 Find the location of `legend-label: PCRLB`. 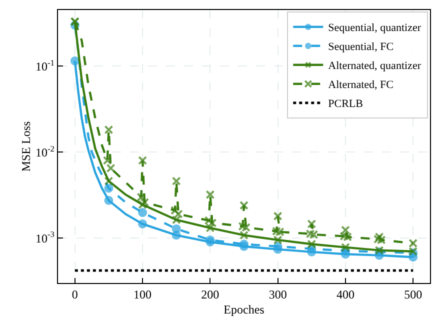

legend-label: PCRLB is located at coordinates (345, 104).